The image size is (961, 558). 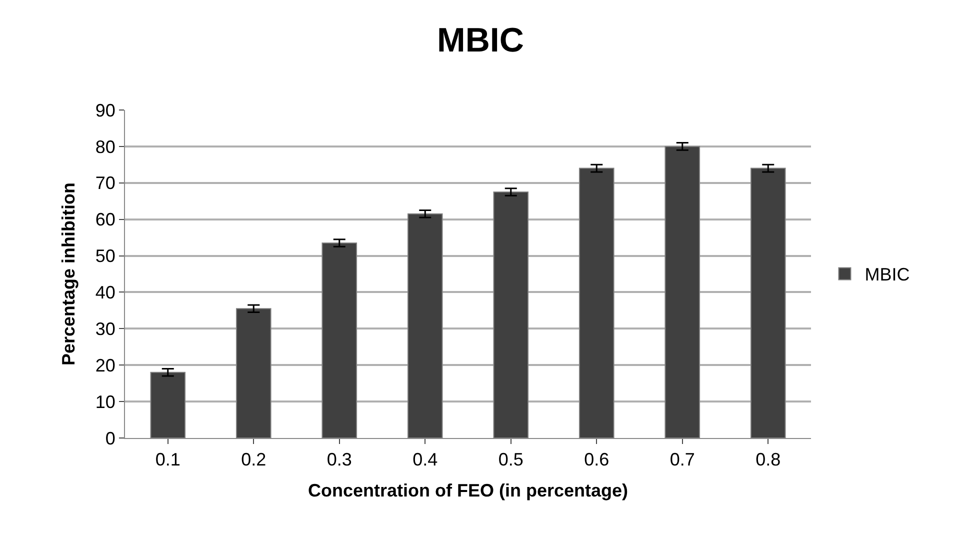 I want to click on y-tick-label: 50, so click(x=105, y=256).